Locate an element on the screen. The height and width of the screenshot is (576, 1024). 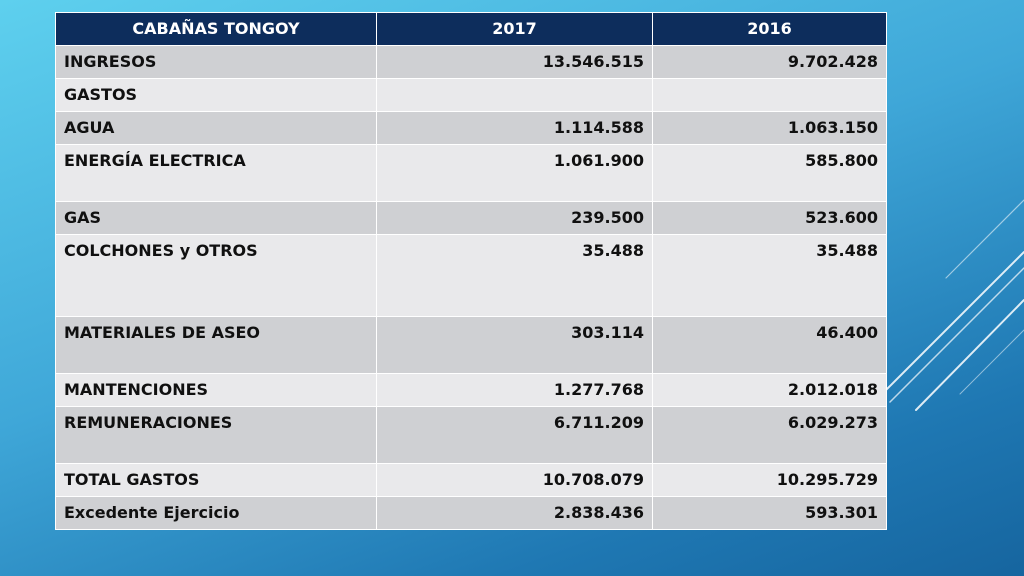
table-header-row: CABAÑAS TONGOY 2017 2016 is located at coordinates (471, 29).